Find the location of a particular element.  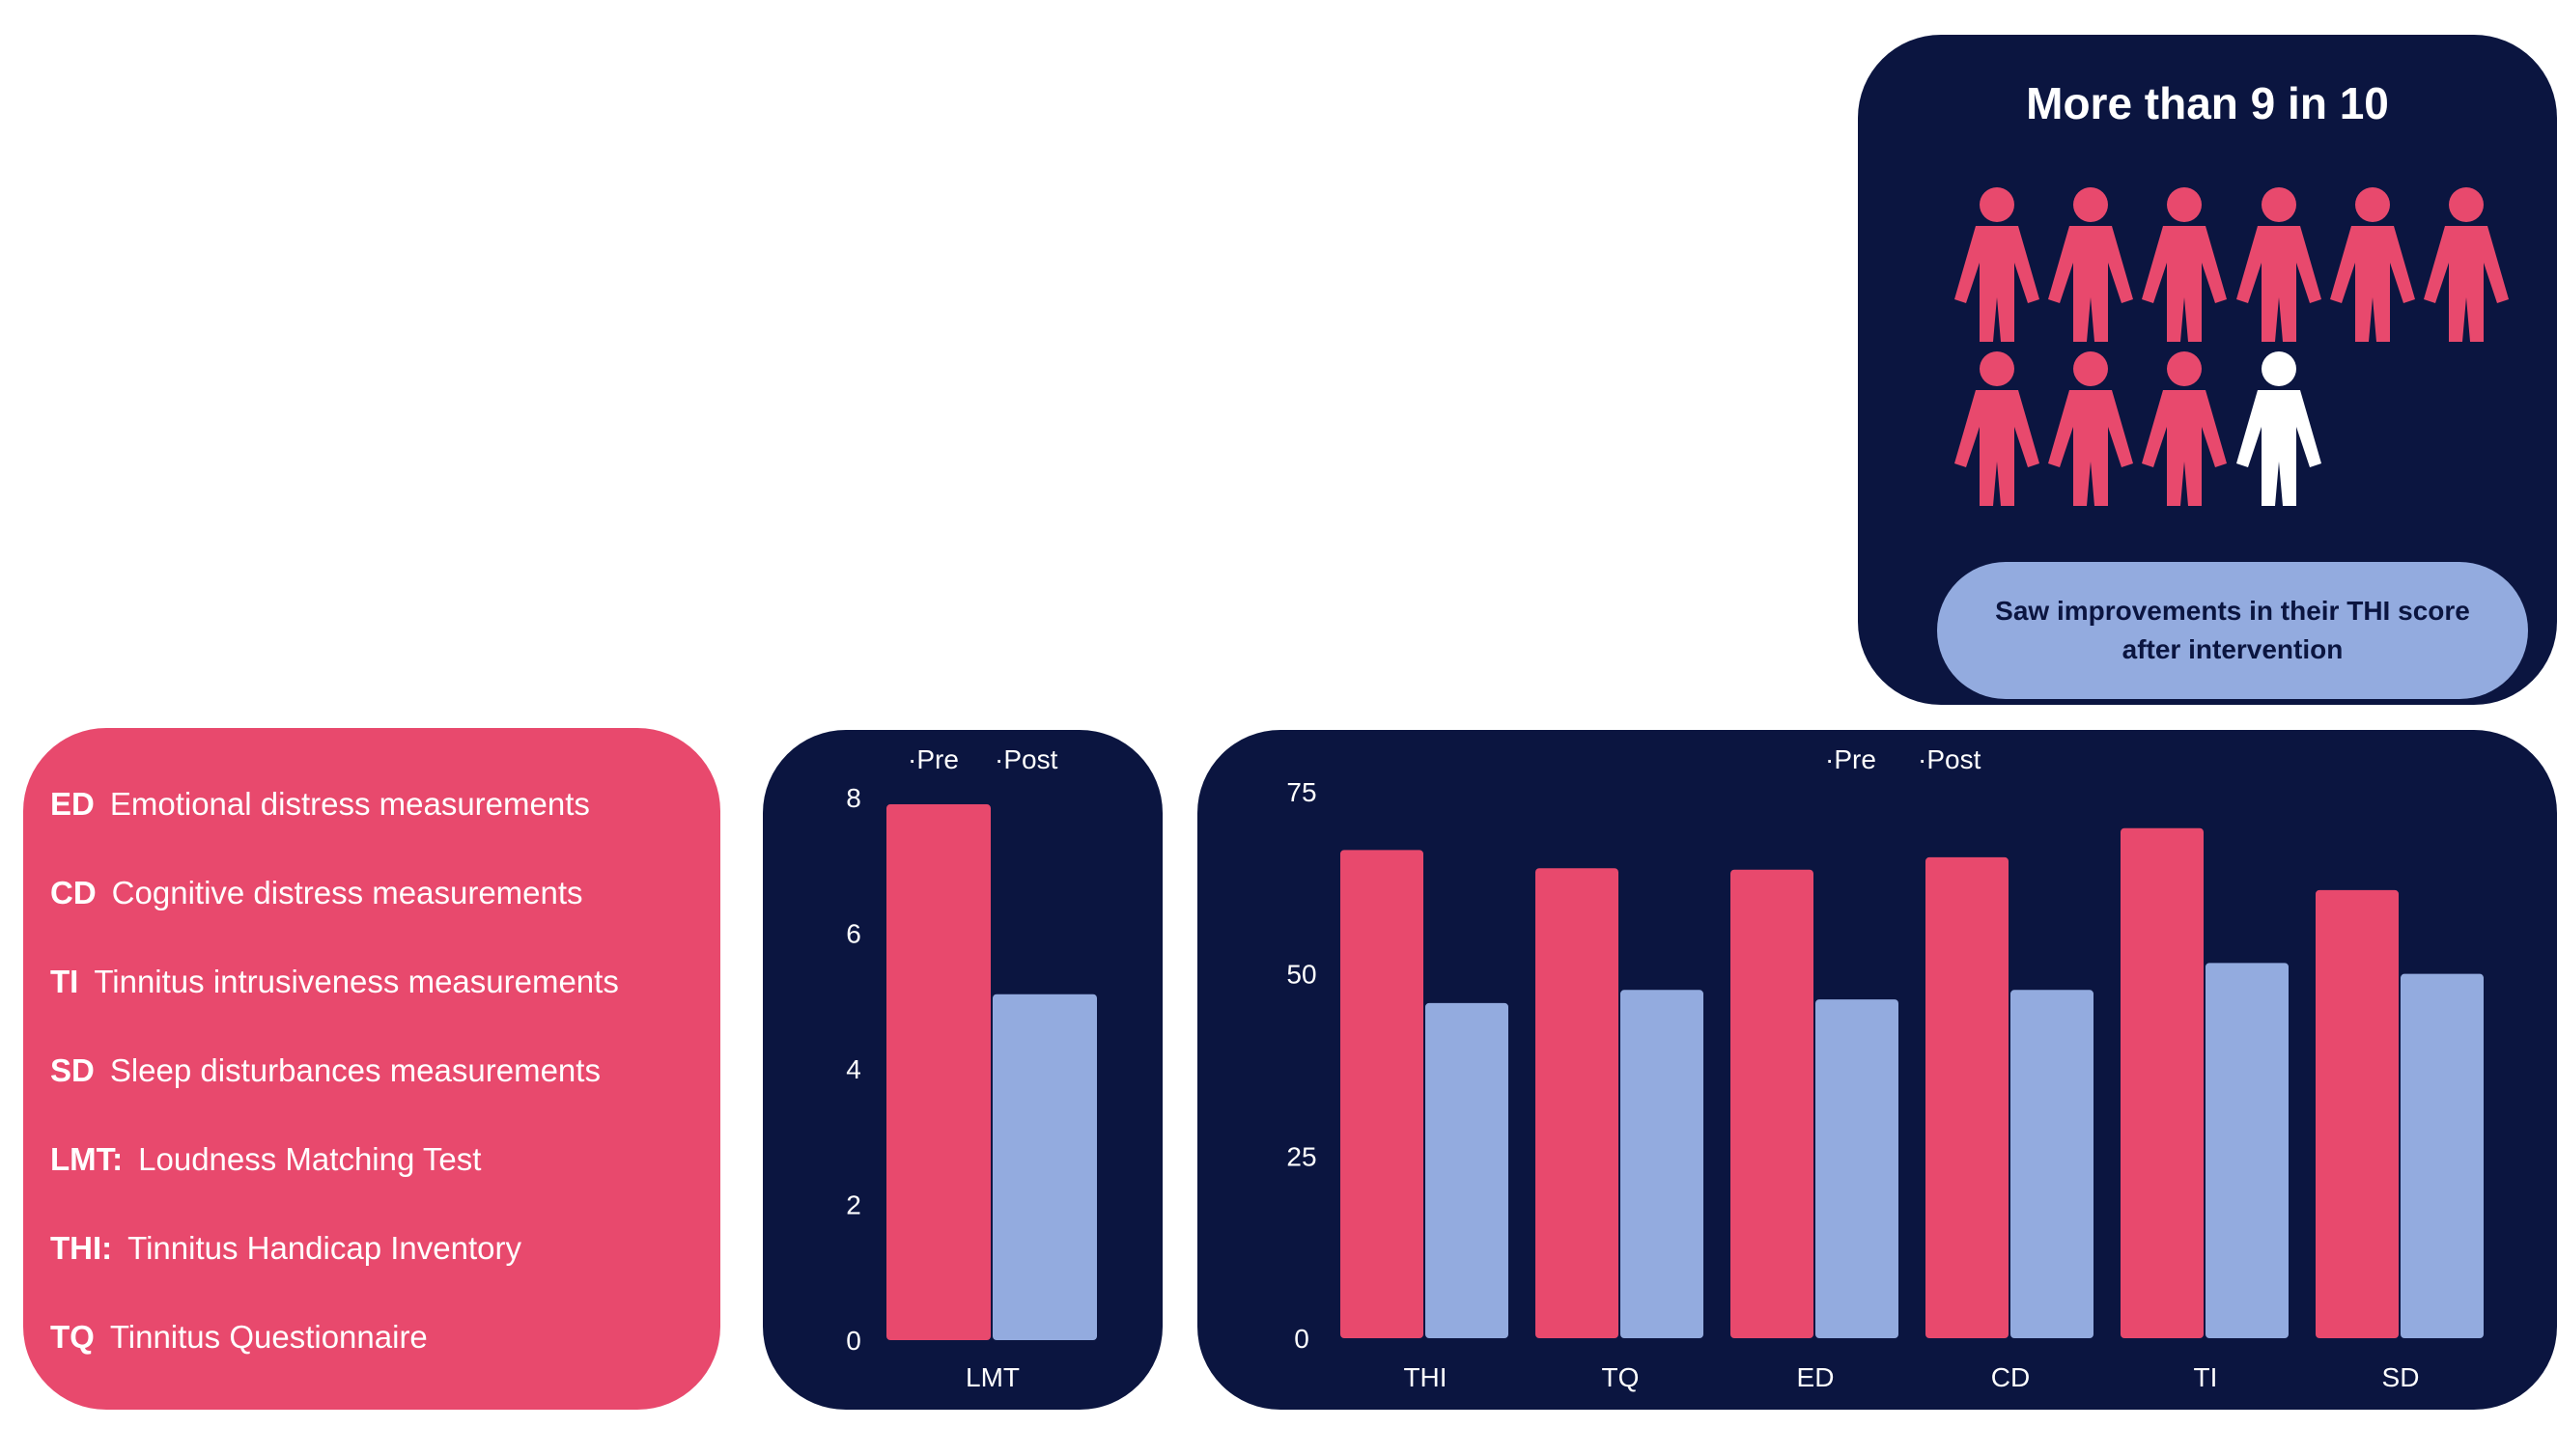

legend-item: CD Cognitive distress measurements is located at coordinates (316, 893).